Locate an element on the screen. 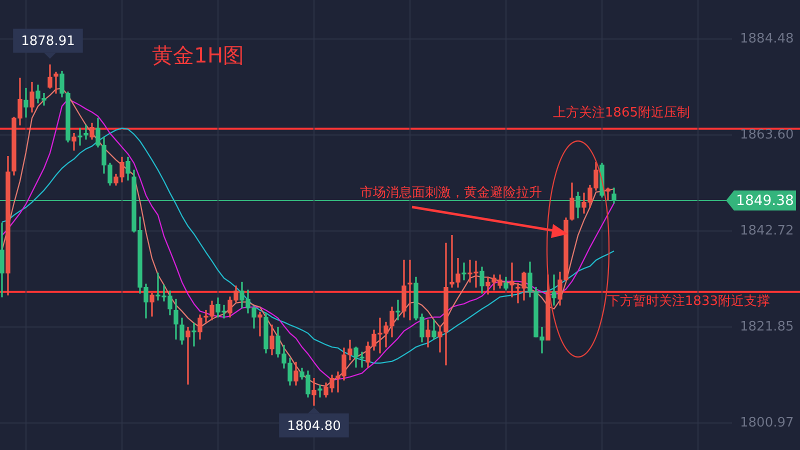 Image resolution: width=800 pixels, height=450 pixels. y-tick-label: 1800.97 is located at coordinates (767, 422).